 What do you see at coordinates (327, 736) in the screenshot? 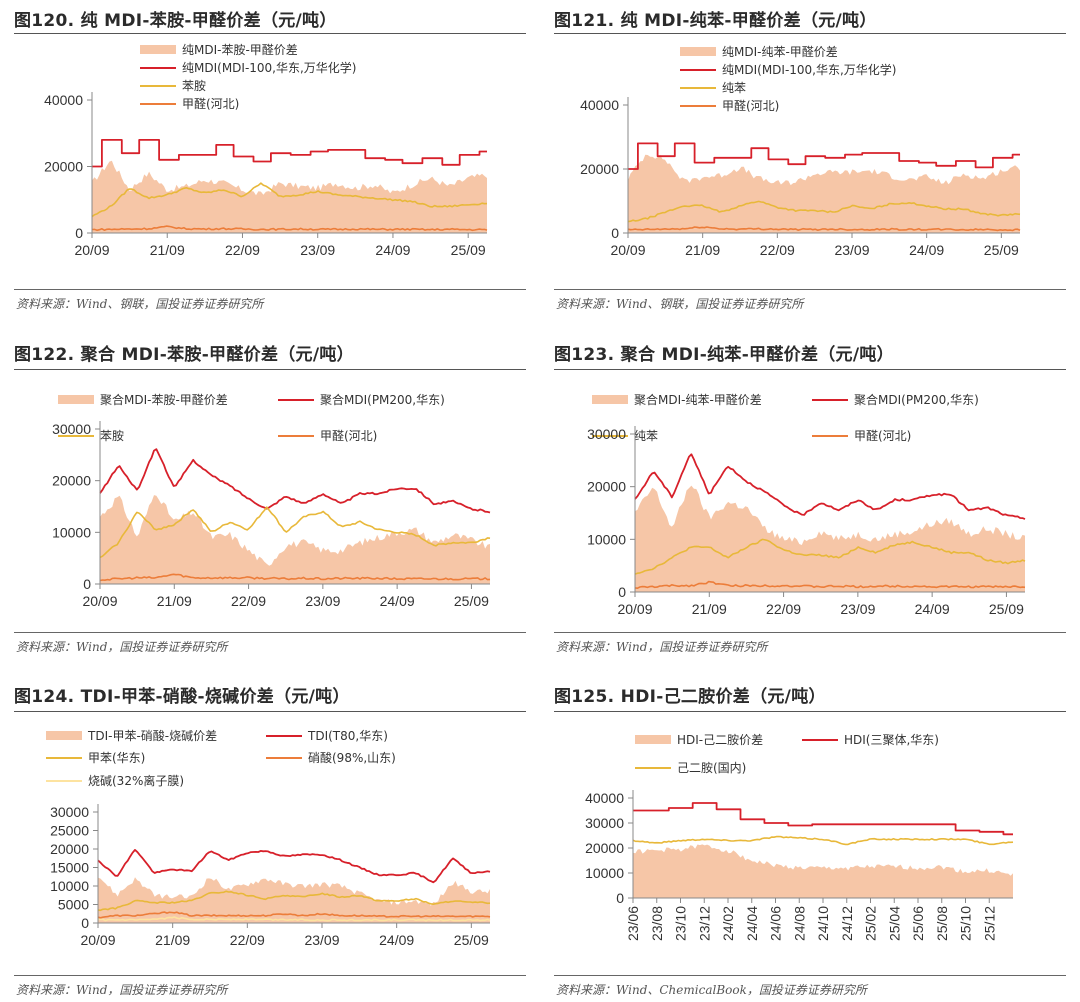
I see `legend-item: TDI(T80,华东)` at bounding box center [327, 736].